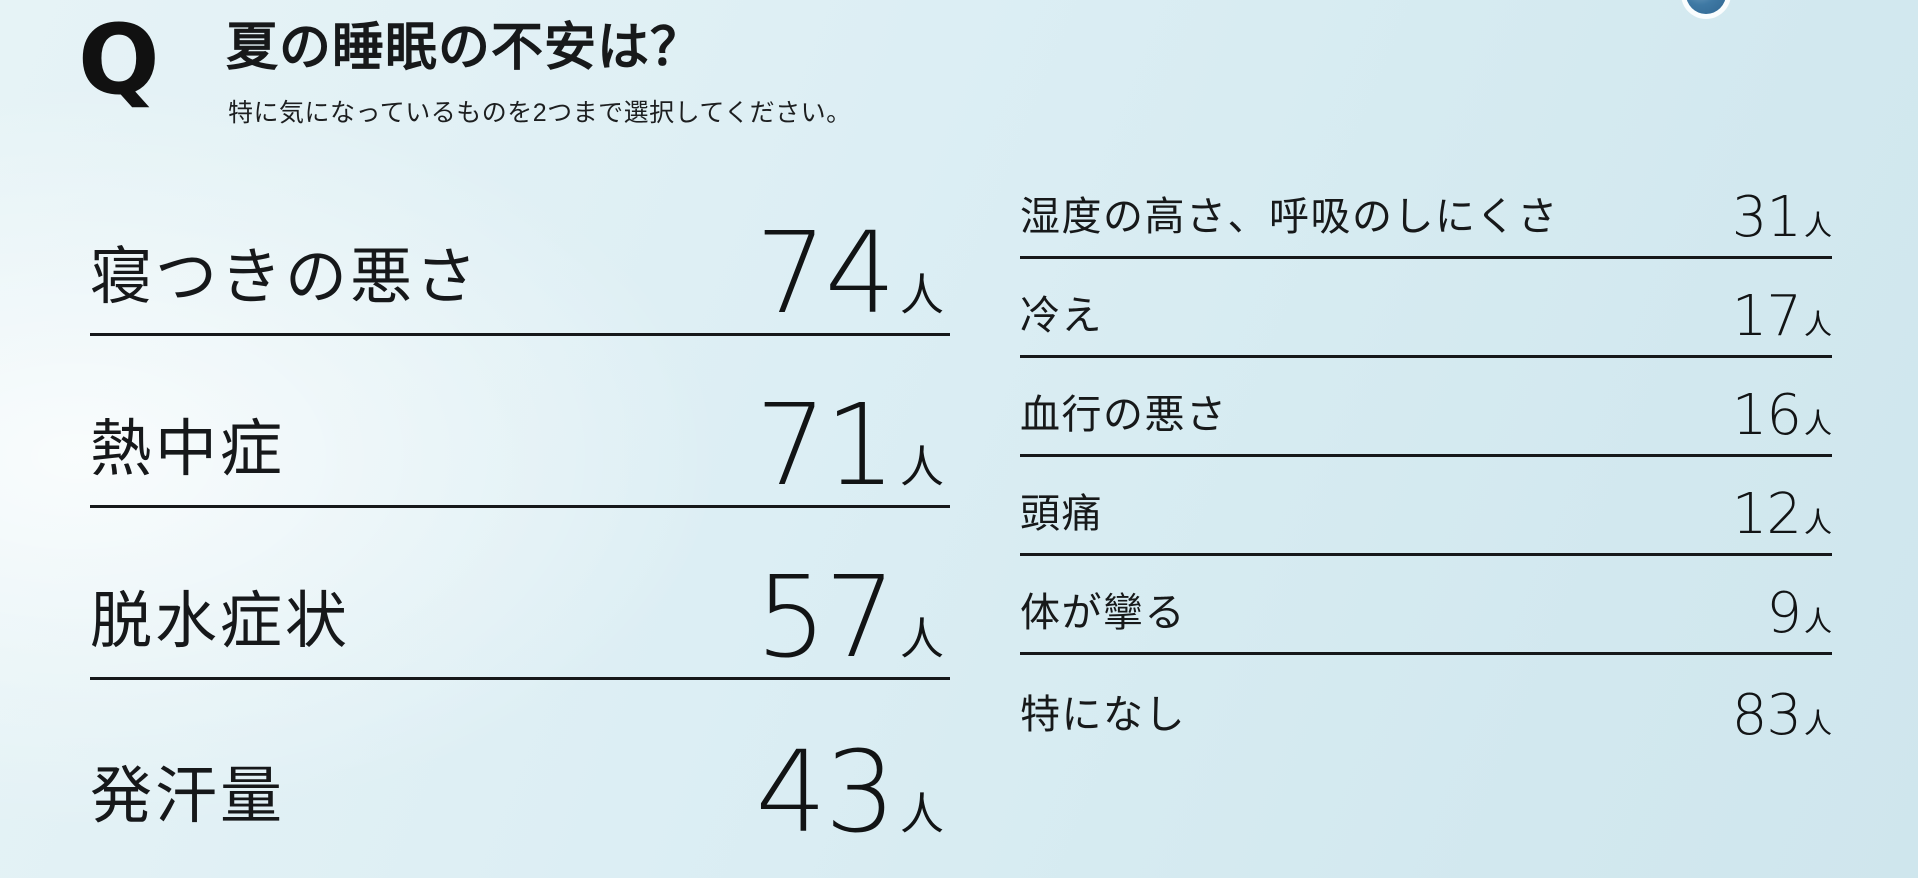 The image size is (1918, 878). I want to click on result-count: 57, so click(825, 617).